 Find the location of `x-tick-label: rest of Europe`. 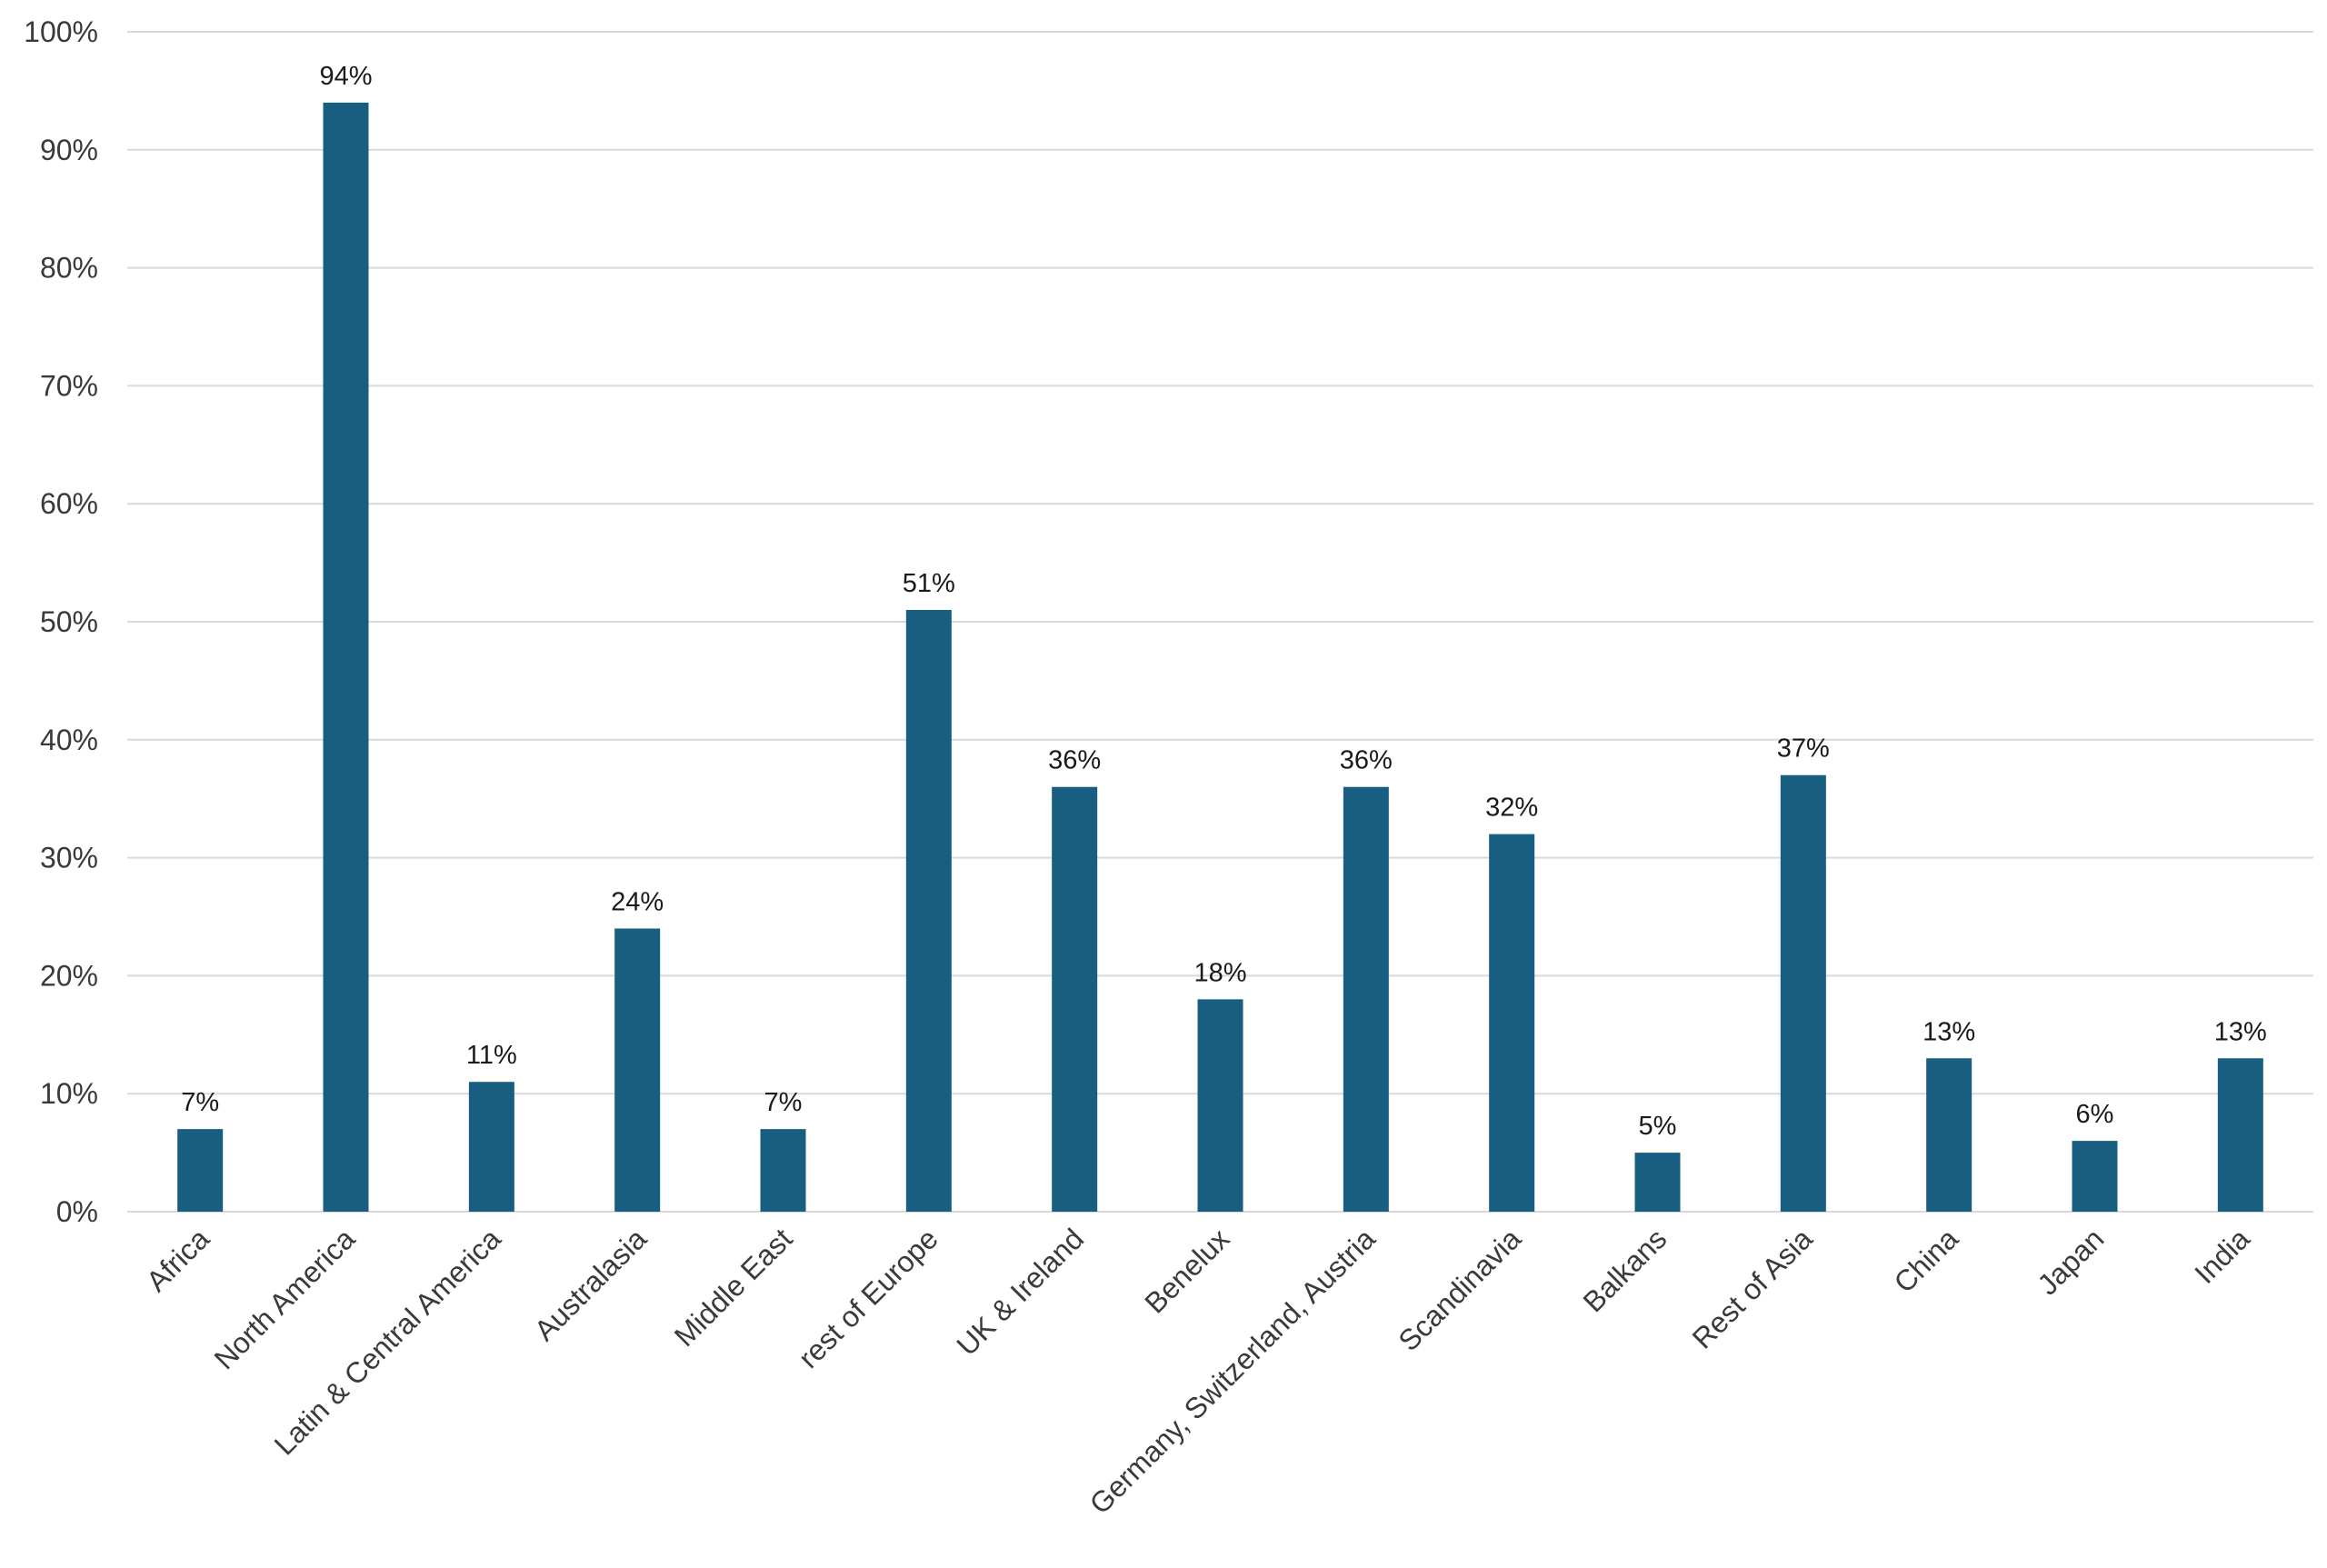

x-tick-label: rest of Europe is located at coordinates (868, 1298).